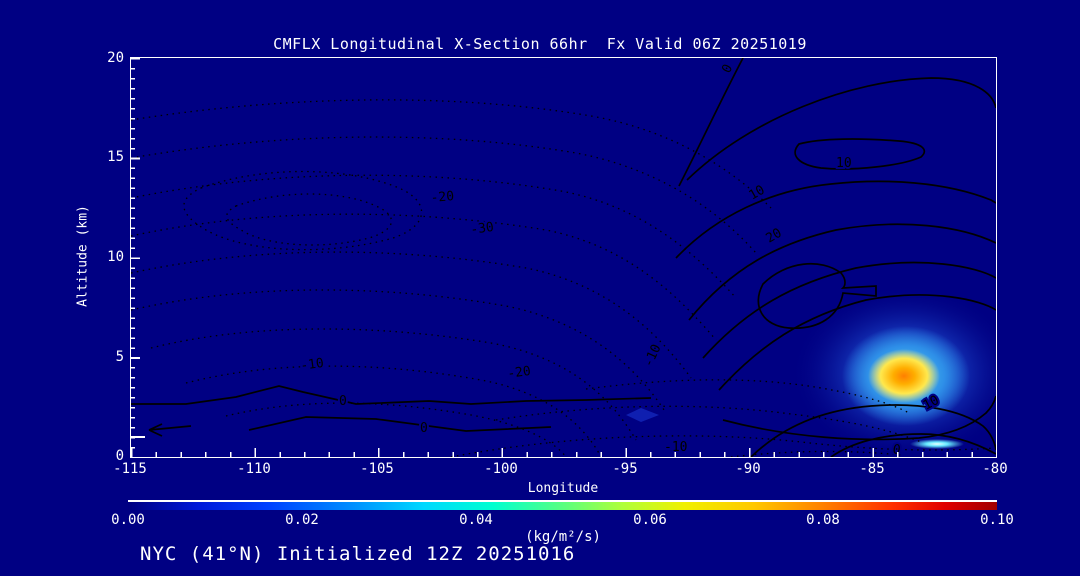 The width and height of the screenshot is (1080, 576). I want to click on x-tick-label: -90, so click(748, 469).